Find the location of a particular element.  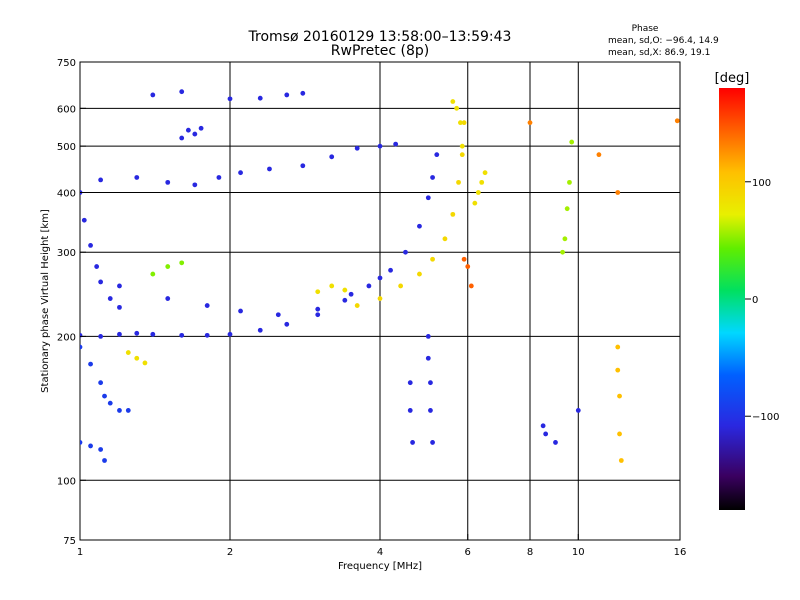

phase-stats-x: mean, sd,X: 86.9, 19.1 is located at coordinates (659, 53).